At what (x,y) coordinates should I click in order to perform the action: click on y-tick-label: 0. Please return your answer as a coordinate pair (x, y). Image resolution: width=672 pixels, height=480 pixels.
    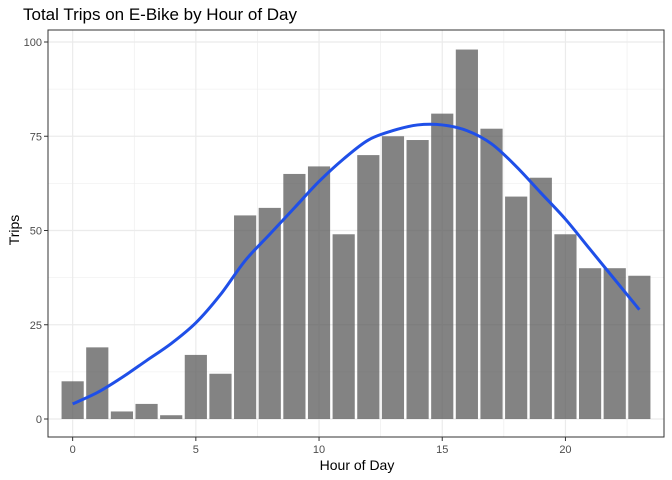
    Looking at the image, I should click on (39, 420).